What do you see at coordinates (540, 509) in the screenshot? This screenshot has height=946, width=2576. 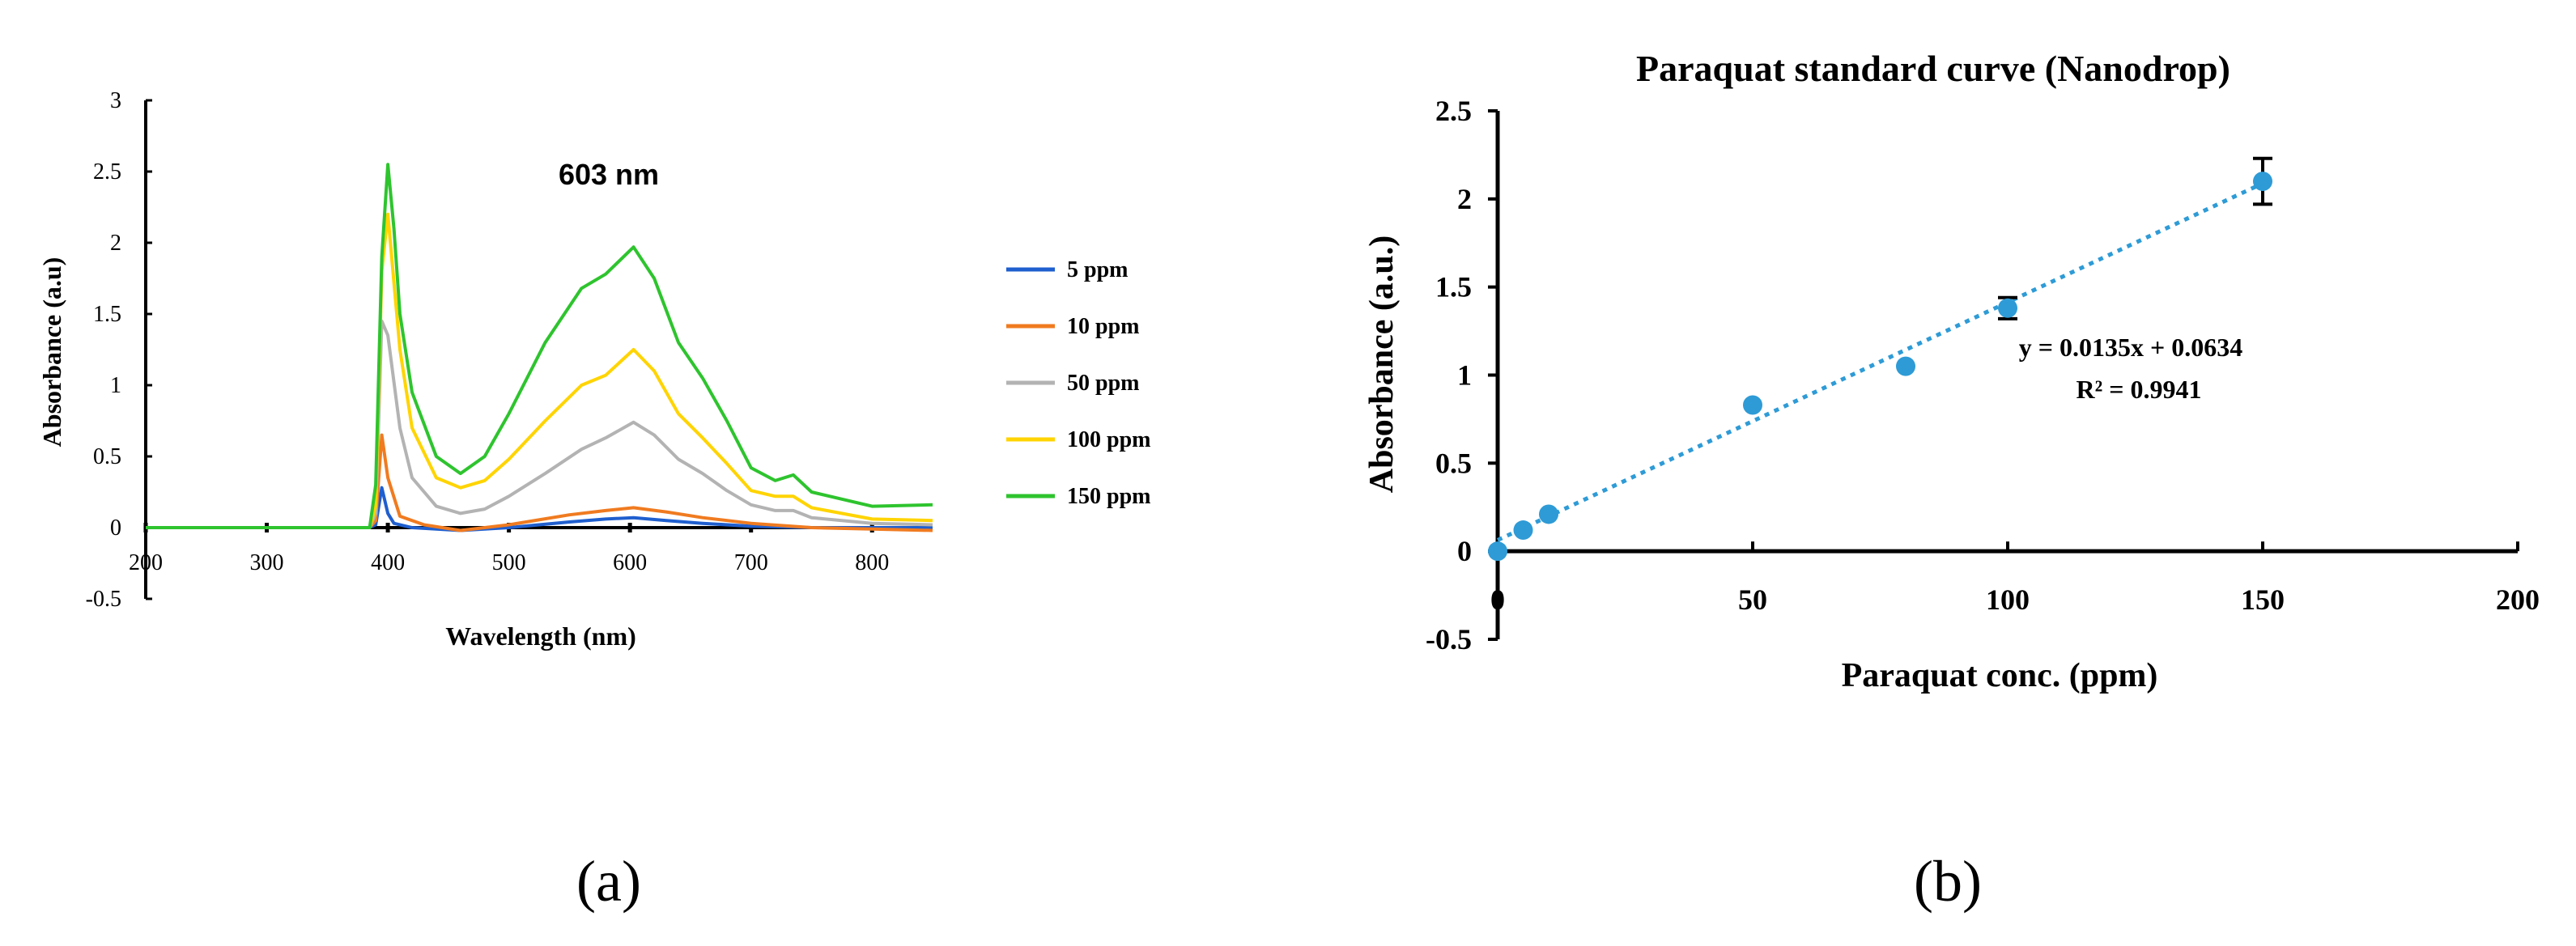 I see `series-line-5-ppm` at bounding box center [540, 509].